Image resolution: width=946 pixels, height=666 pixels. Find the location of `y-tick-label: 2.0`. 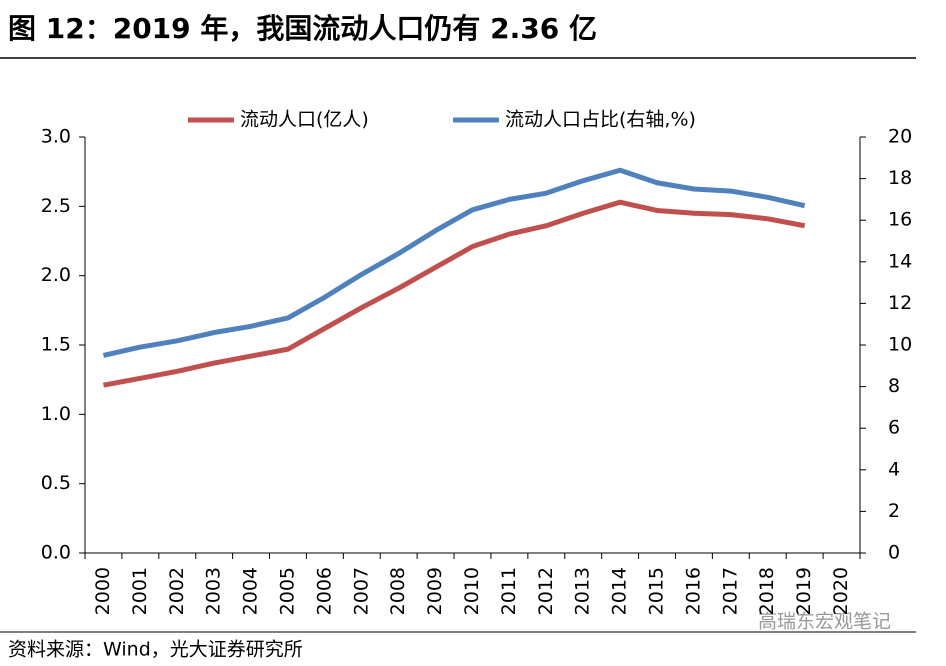

y-tick-label: 2.0 is located at coordinates (56, 275).